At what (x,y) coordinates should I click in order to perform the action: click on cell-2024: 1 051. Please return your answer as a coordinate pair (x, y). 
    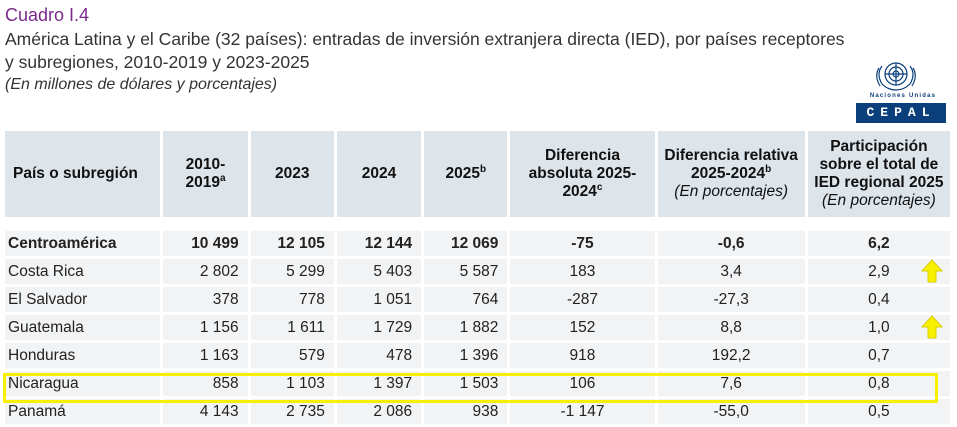
    Looking at the image, I should click on (379, 299).